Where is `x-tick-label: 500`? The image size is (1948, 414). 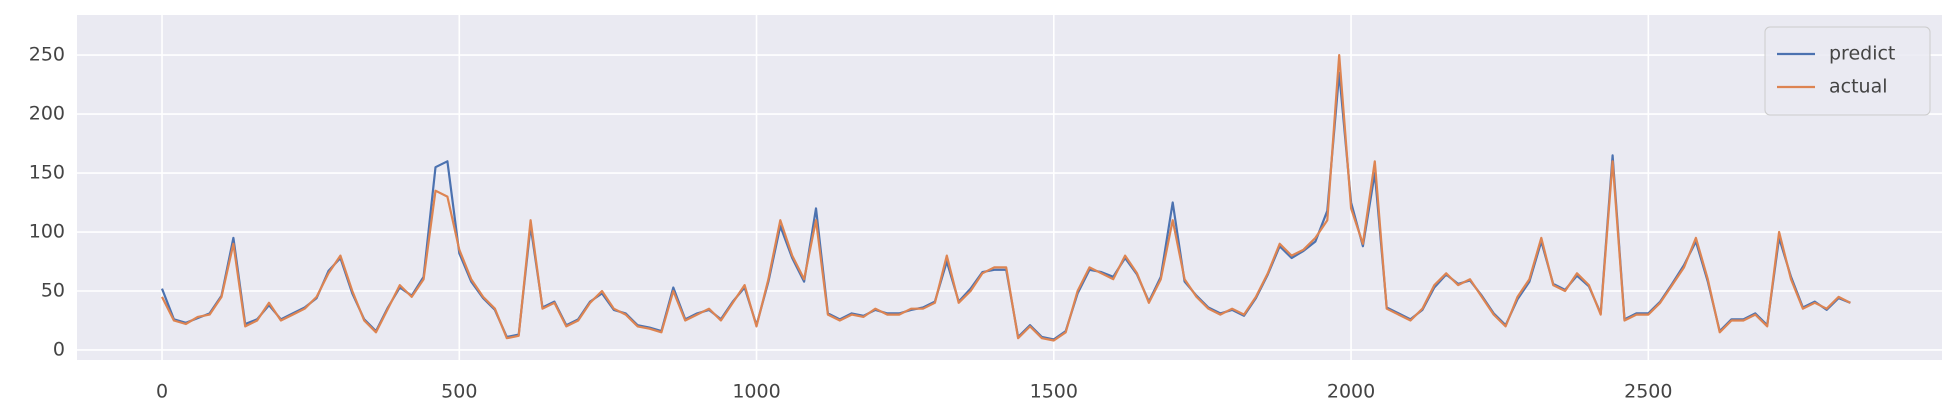
x-tick-label: 500 is located at coordinates (459, 392).